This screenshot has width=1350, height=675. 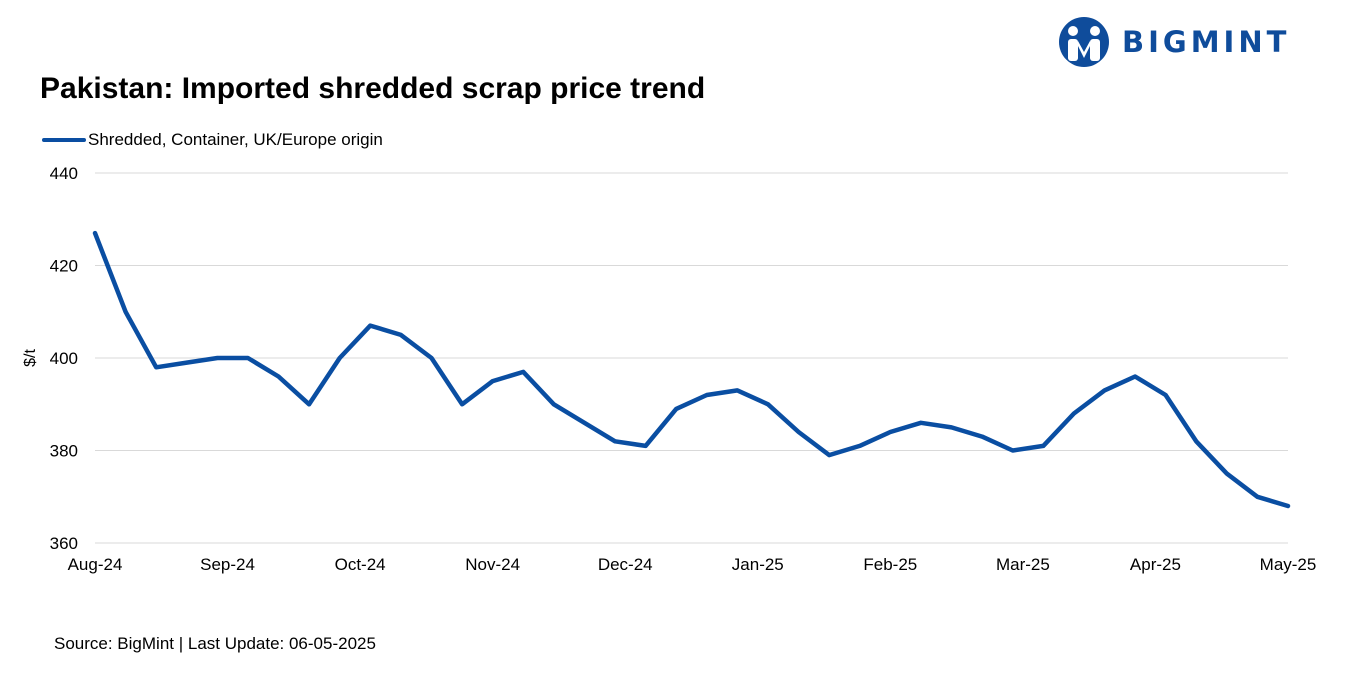 I want to click on chart-legend: Shredded, Container, UK/Europe origin, so click(x=212, y=140).